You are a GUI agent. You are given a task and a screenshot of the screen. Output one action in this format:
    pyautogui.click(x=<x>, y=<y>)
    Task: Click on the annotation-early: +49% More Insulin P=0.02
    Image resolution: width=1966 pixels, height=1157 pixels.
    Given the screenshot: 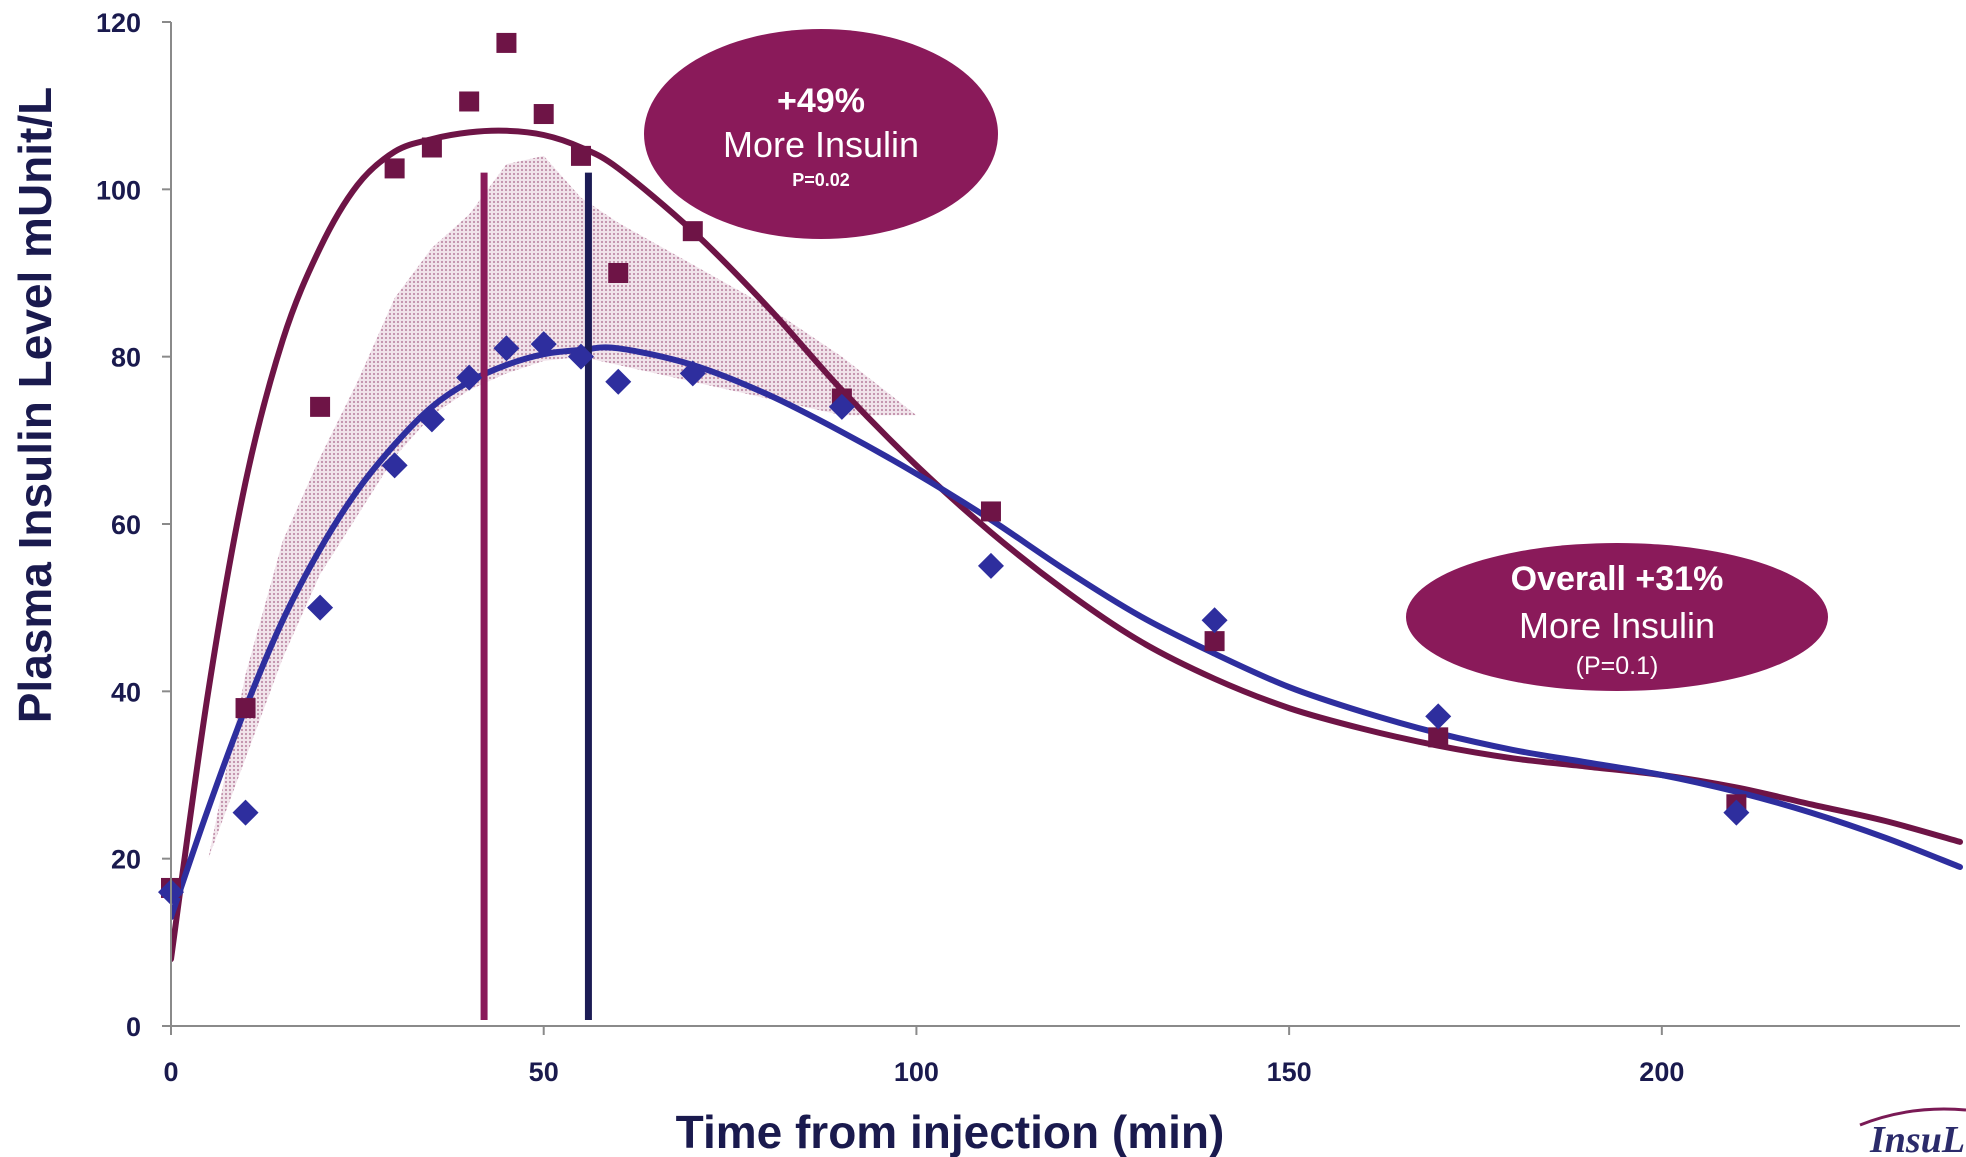 What is the action you would take?
    pyautogui.click(x=821, y=134)
    